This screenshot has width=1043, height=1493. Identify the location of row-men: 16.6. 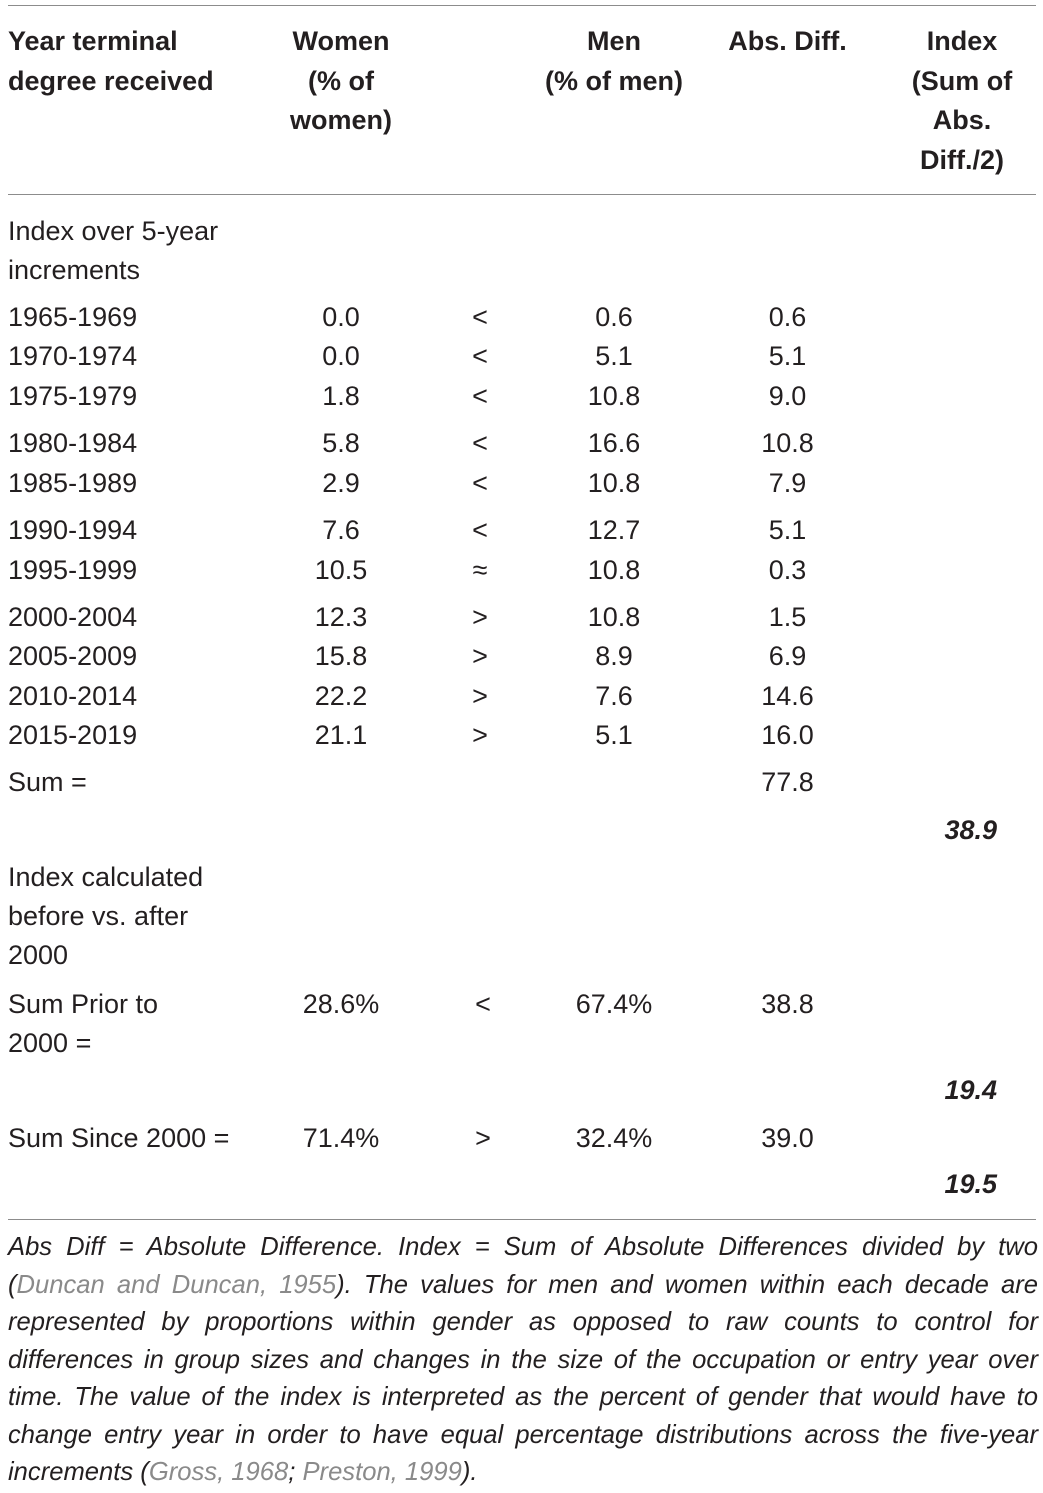
(614, 443).